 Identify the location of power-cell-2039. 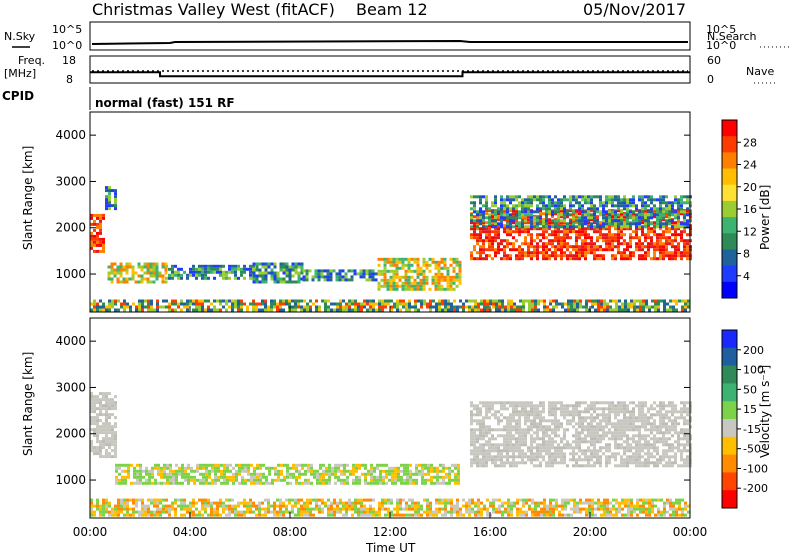
(666, 217).